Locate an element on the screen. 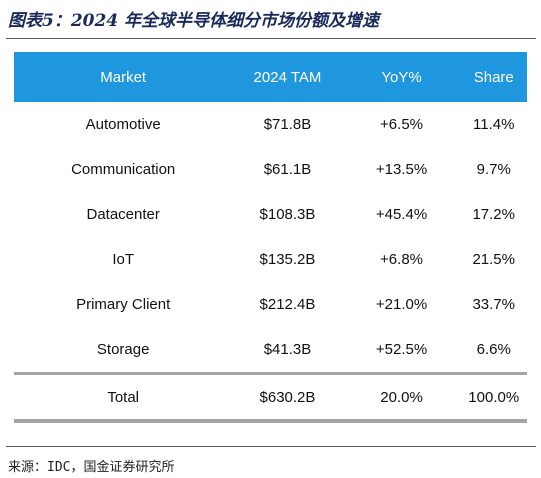  cell: $108.3B is located at coordinates (287, 214).